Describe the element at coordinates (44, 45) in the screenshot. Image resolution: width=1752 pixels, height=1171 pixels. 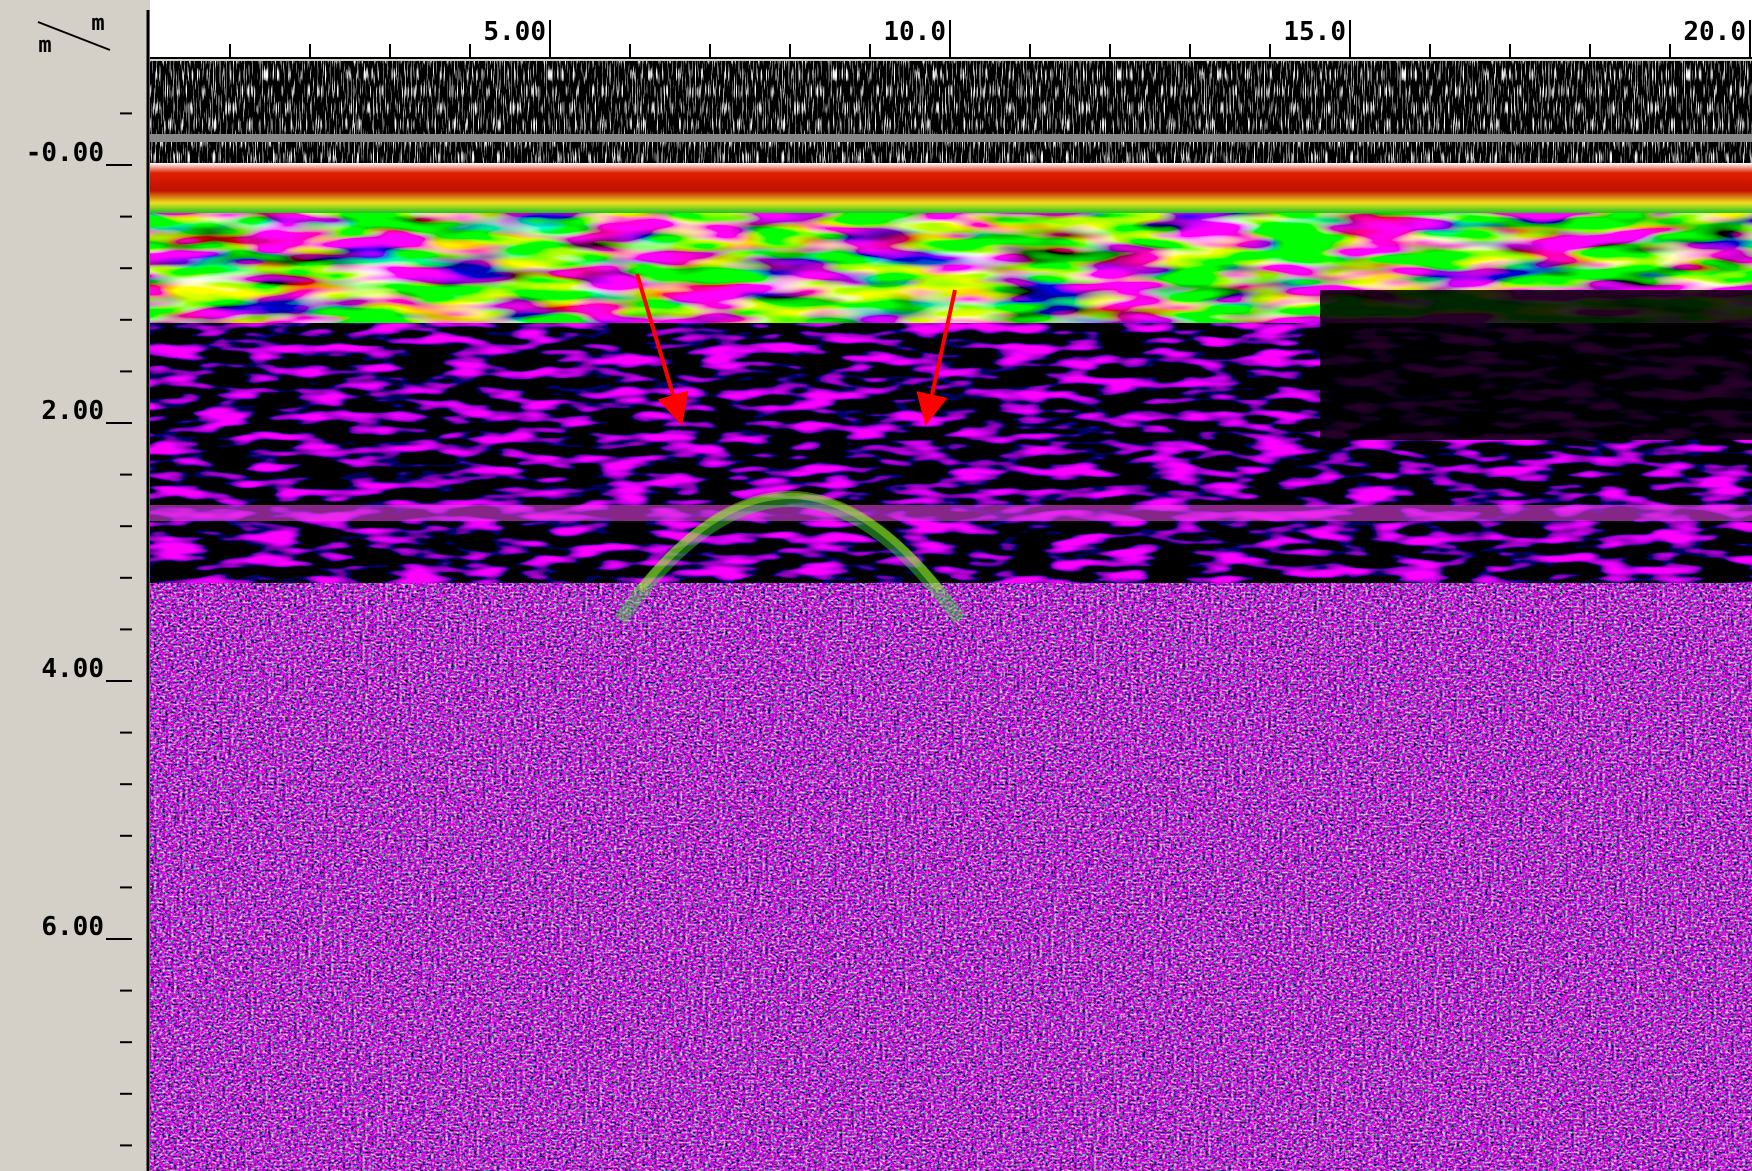
I see `y-unit: m` at that location.